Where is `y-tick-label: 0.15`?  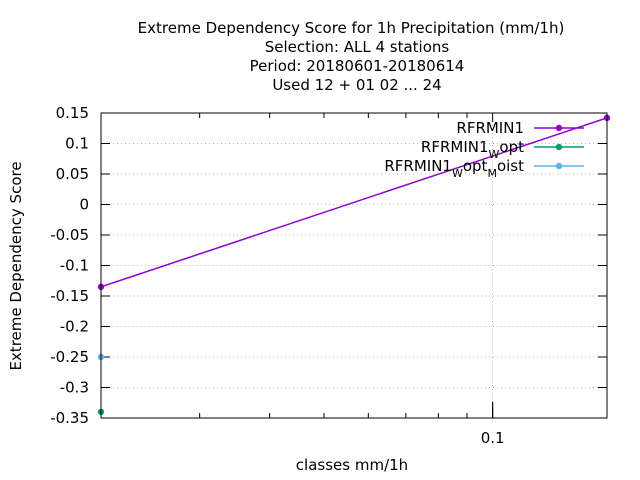
y-tick-label: 0.15 is located at coordinates (72, 113).